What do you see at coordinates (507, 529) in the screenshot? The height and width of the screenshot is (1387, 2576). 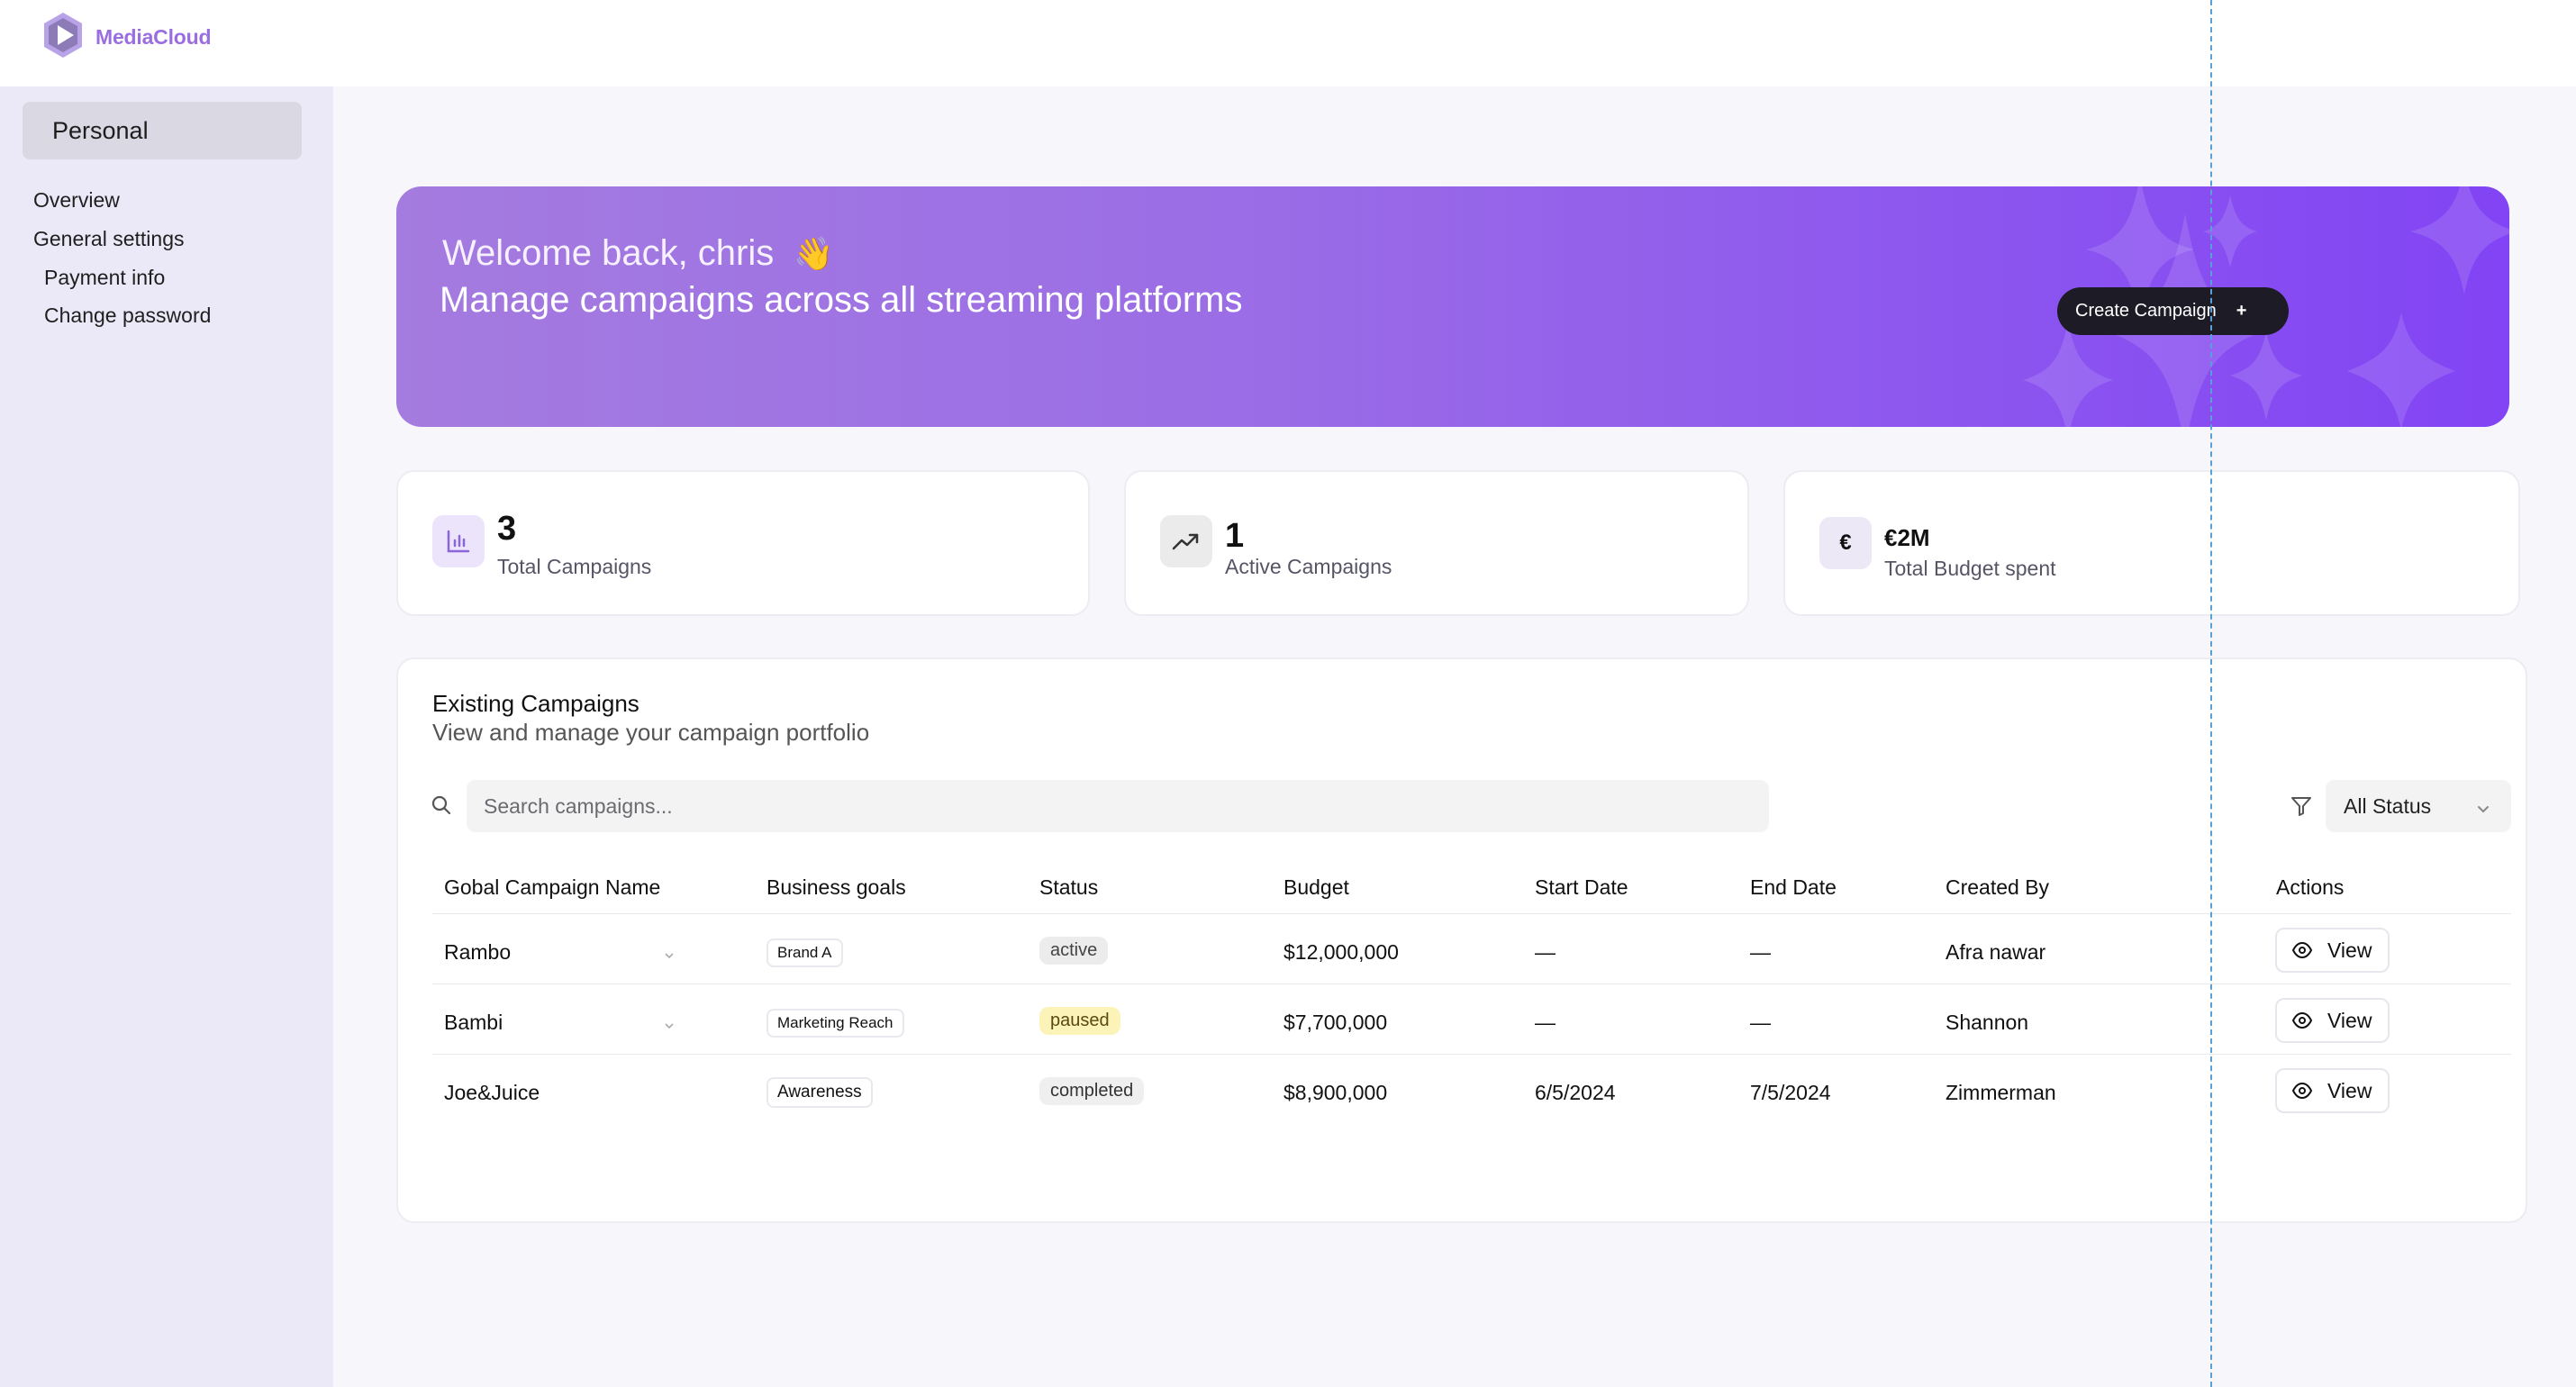 I see `stat-value: 3` at bounding box center [507, 529].